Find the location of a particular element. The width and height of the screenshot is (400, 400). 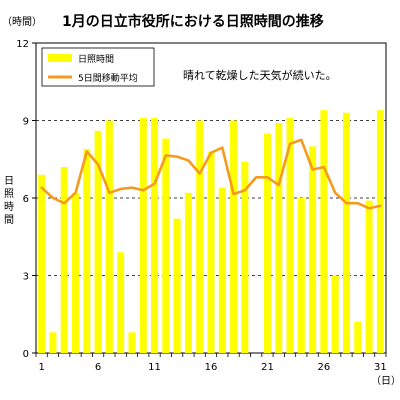

x-tick-label: 16 is located at coordinates (211, 367).